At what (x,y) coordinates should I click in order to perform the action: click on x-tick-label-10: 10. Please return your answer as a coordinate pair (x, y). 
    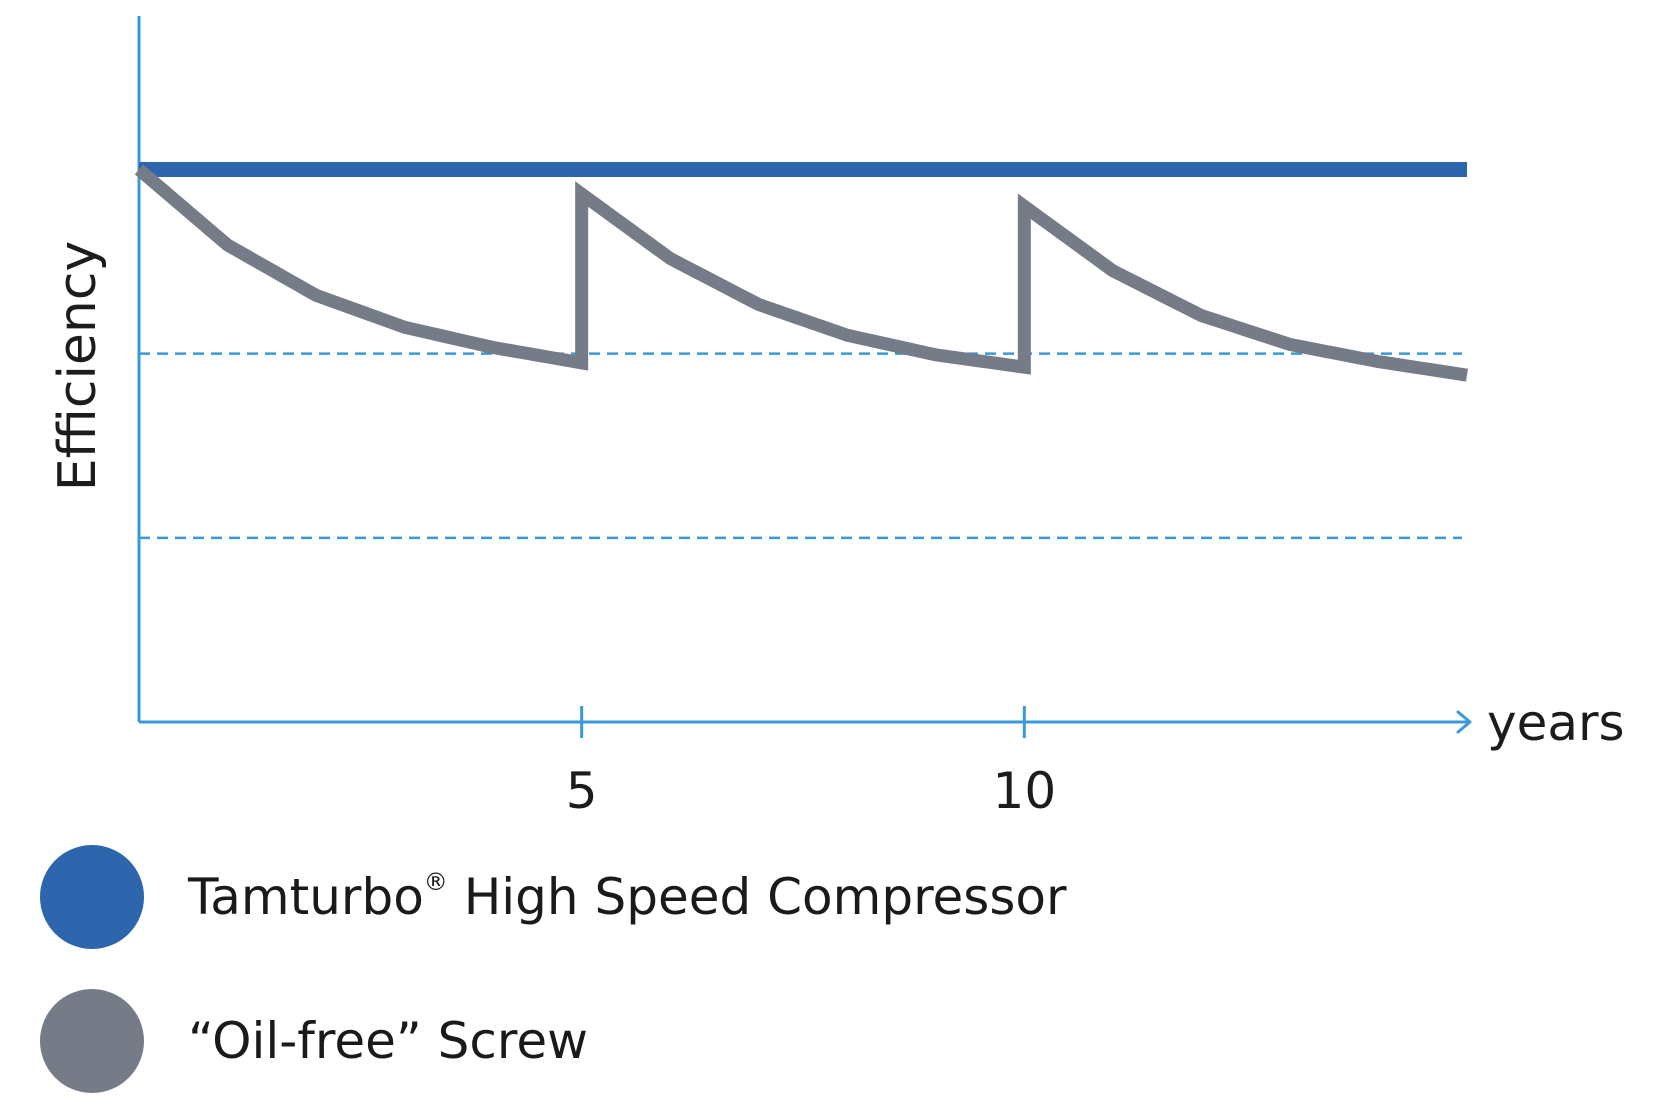
    Looking at the image, I should click on (1025, 791).